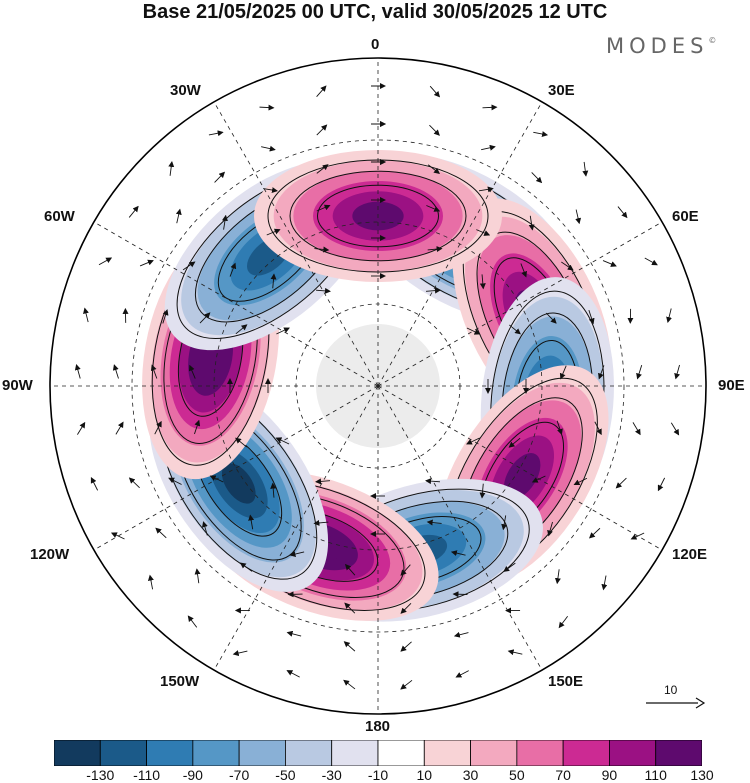 The height and width of the screenshot is (783, 750). What do you see at coordinates (331, 775) in the screenshot?
I see `colorbar-tick-label: -30` at bounding box center [331, 775].